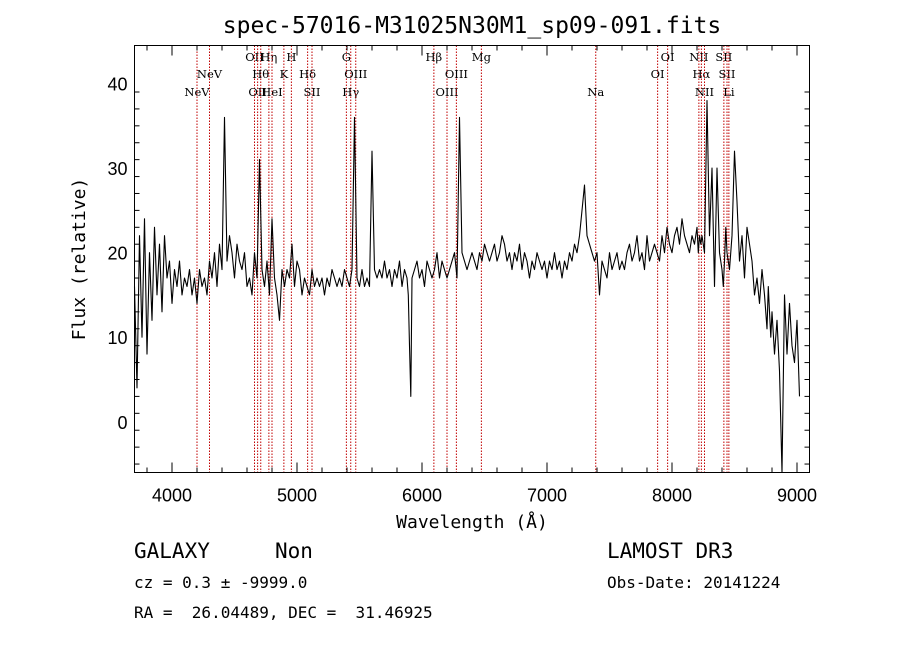 The image size is (900, 649). What do you see at coordinates (197, 92) in the screenshot?
I see `line-label-0: NeV` at bounding box center [197, 92].